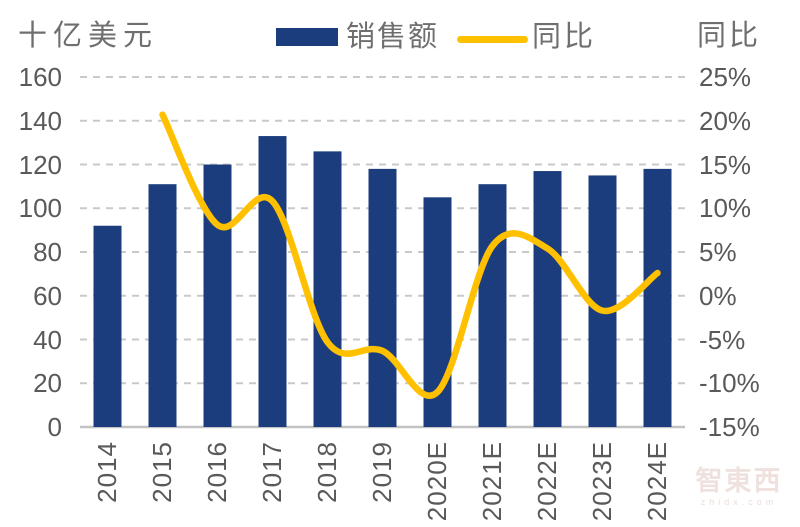 The width and height of the screenshot is (800, 527). Describe the element at coordinates (272, 281) in the screenshot. I see `bar-2017` at that location.